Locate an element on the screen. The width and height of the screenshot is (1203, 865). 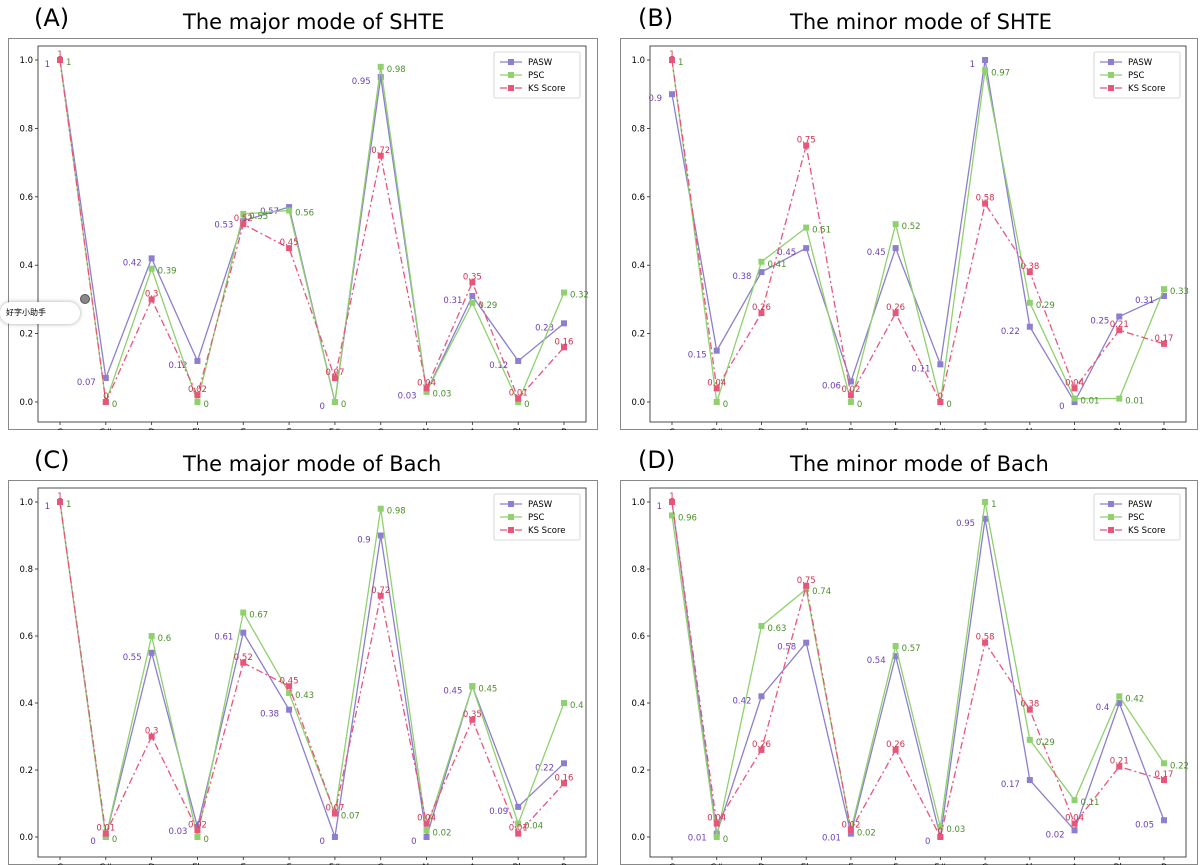
data-label: 0.02 is located at coordinates (1055, 835).